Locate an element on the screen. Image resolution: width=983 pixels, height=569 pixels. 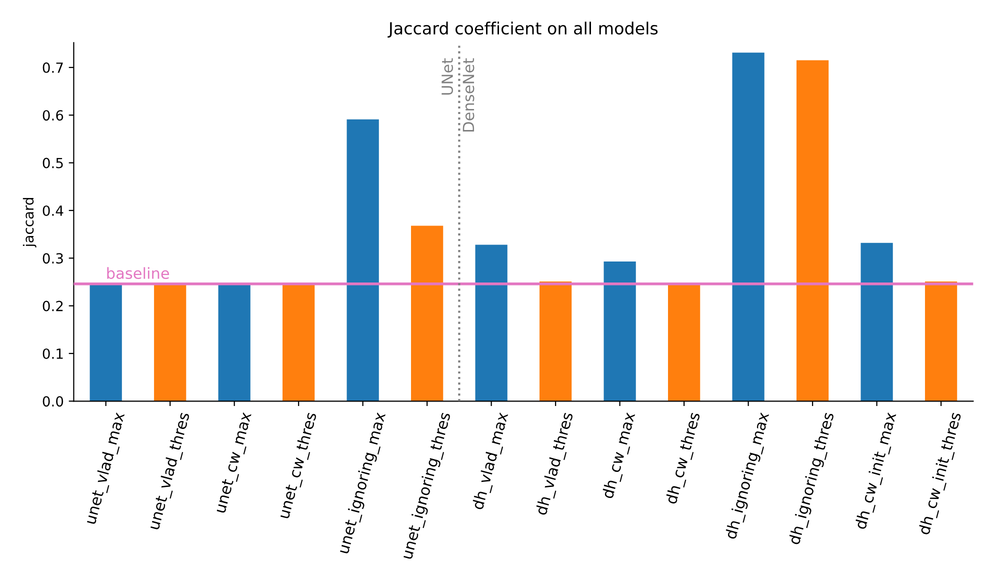
y-tick-label: 0.0 is located at coordinates (53, 401).